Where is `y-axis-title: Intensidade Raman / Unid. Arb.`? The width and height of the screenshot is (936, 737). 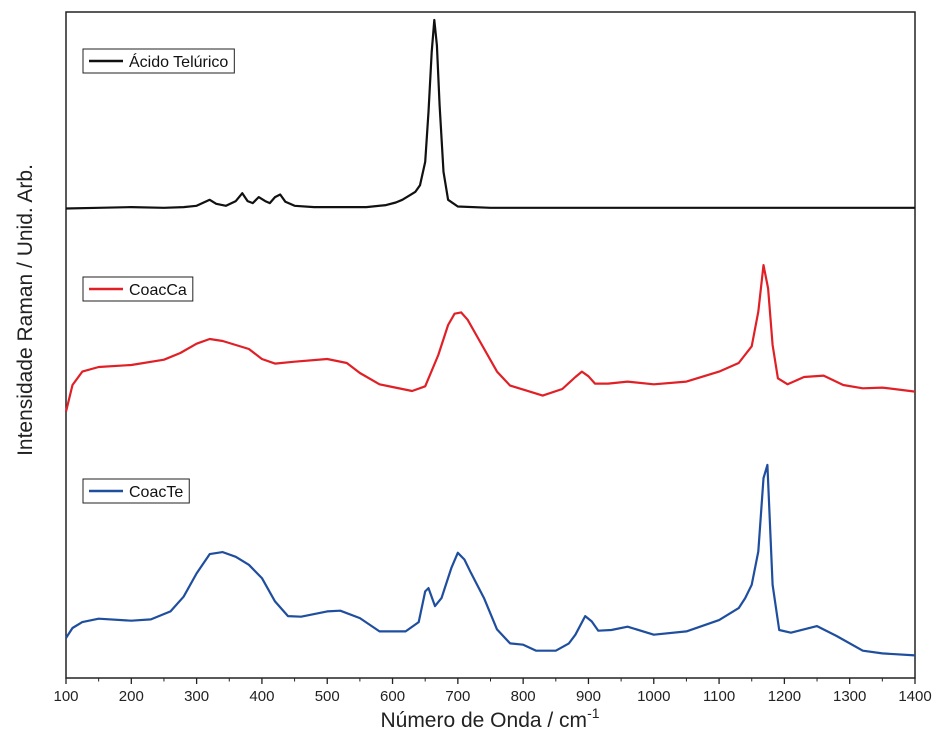 y-axis-title: Intensidade Raman / Unid. Arb. is located at coordinates (25, 310).